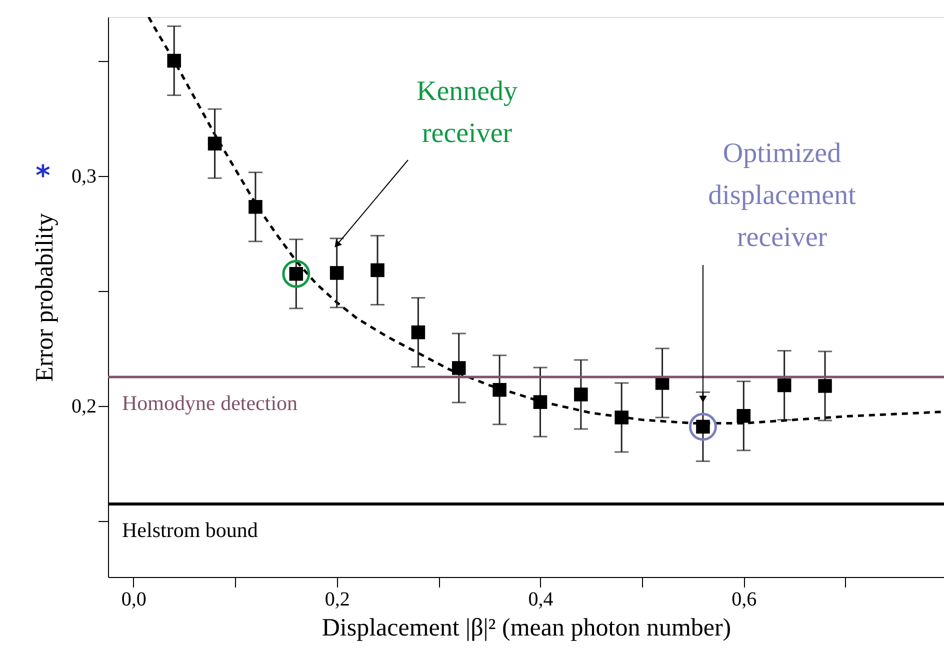 The image size is (944, 665). I want to click on x-axis-title: Displacement |β|² (mean photon number), so click(527, 628).